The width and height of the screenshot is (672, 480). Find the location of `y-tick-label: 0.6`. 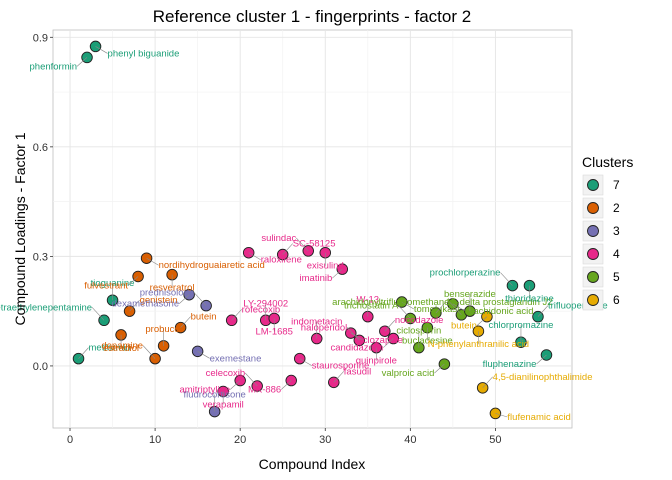

y-tick-label: 0.6 is located at coordinates (40, 148).